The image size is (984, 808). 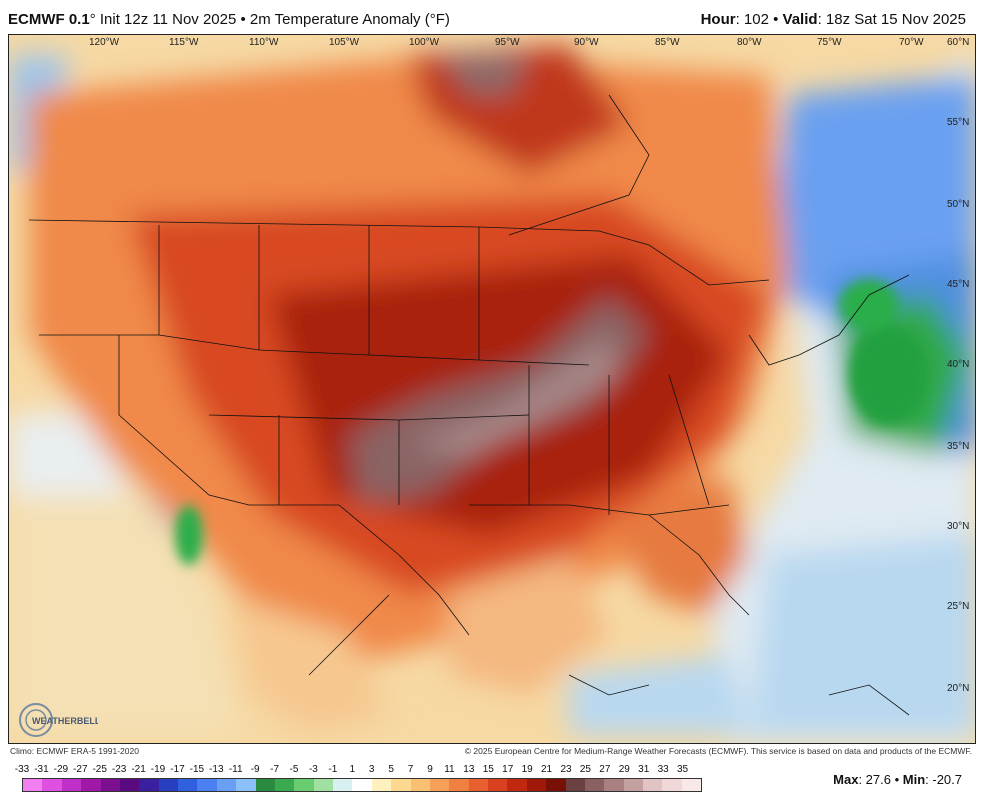 What do you see at coordinates (41, 769) in the screenshot?
I see `scale-label: -31` at bounding box center [41, 769].